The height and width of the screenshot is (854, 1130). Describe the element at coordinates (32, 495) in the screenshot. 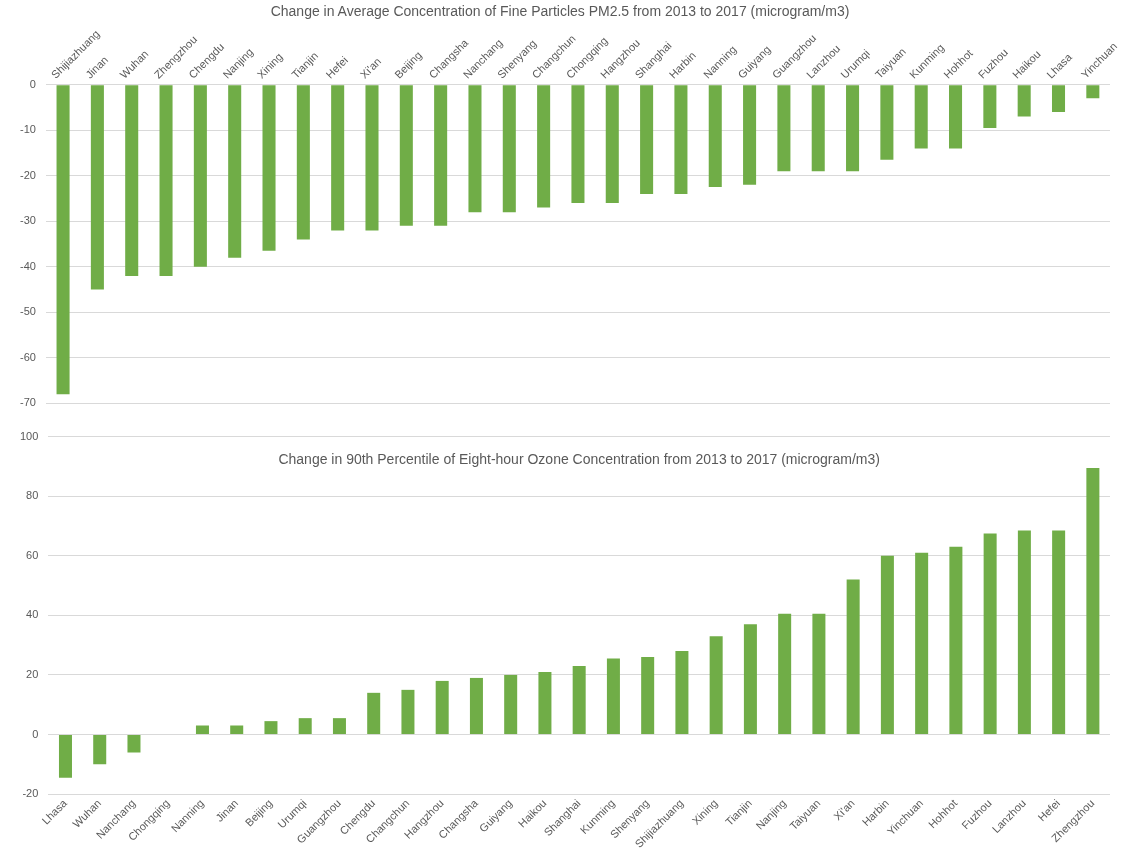

I see `y-tick-label: 80` at that location.